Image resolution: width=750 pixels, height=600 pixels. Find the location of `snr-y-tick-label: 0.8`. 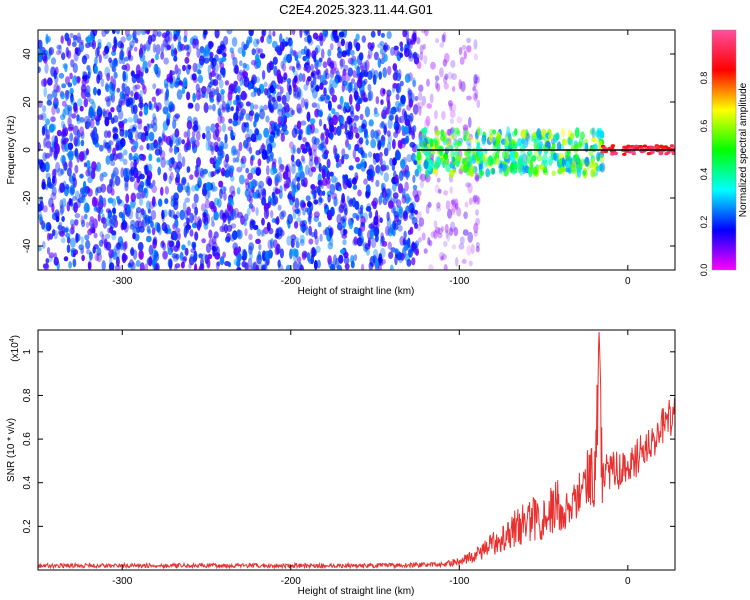

snr-y-tick-label: 0.8 is located at coordinates (27, 395).